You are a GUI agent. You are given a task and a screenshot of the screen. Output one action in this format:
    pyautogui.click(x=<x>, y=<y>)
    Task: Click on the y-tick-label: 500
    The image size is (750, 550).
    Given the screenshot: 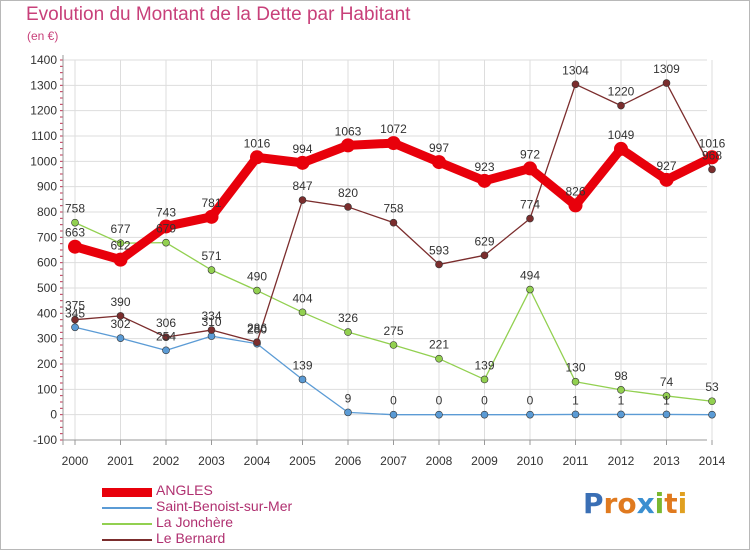 What is the action you would take?
    pyautogui.click(x=47, y=288)
    